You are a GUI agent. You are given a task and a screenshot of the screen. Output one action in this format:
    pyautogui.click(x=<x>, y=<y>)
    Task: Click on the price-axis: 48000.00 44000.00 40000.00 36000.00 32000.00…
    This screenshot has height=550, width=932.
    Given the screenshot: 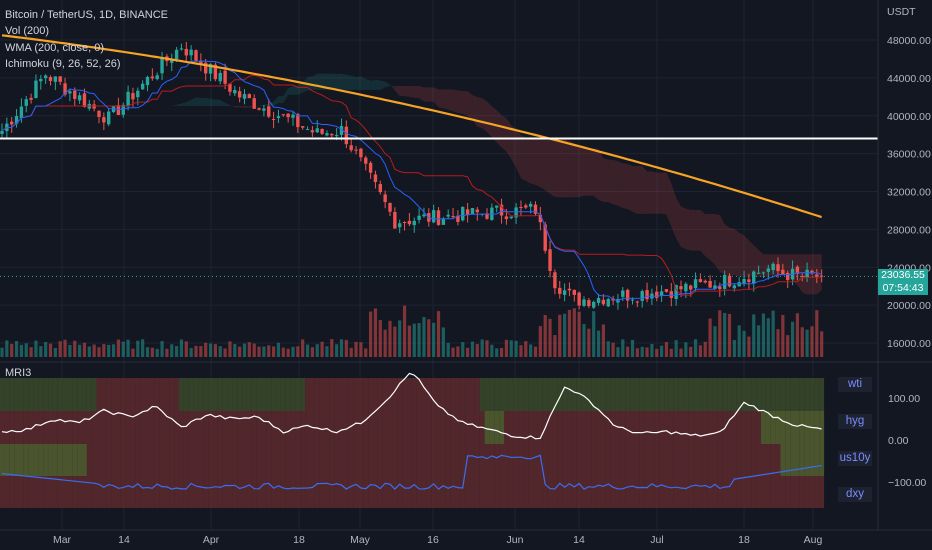 What is the action you would take?
    pyautogui.click(x=909, y=192)
    